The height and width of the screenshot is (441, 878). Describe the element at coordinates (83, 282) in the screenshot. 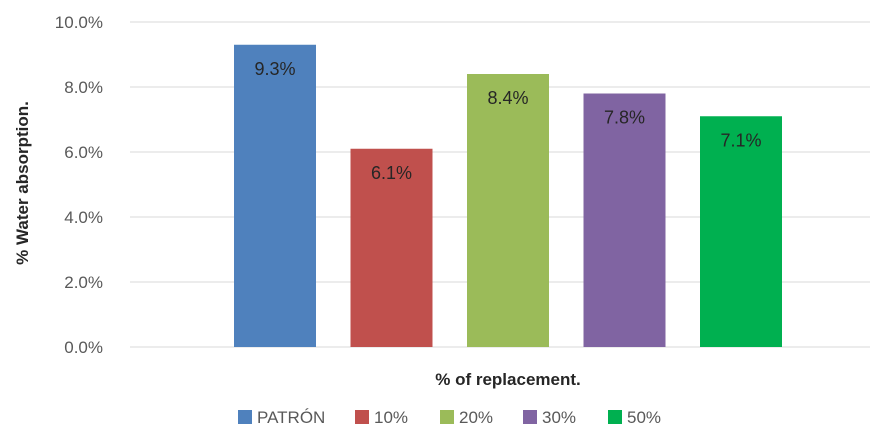

I see `y-tick-label: 2.0%` at that location.